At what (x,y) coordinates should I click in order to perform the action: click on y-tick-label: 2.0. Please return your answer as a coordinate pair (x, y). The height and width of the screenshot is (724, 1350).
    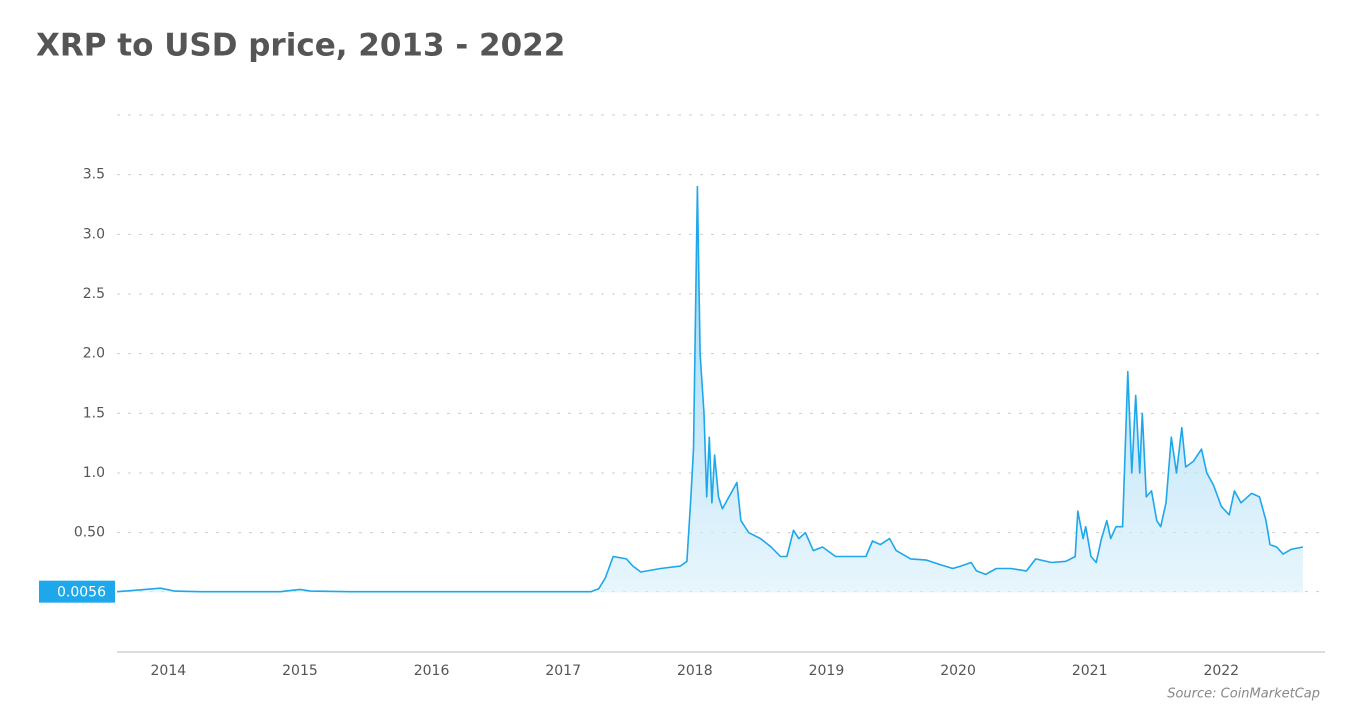
    Looking at the image, I should click on (94, 354).